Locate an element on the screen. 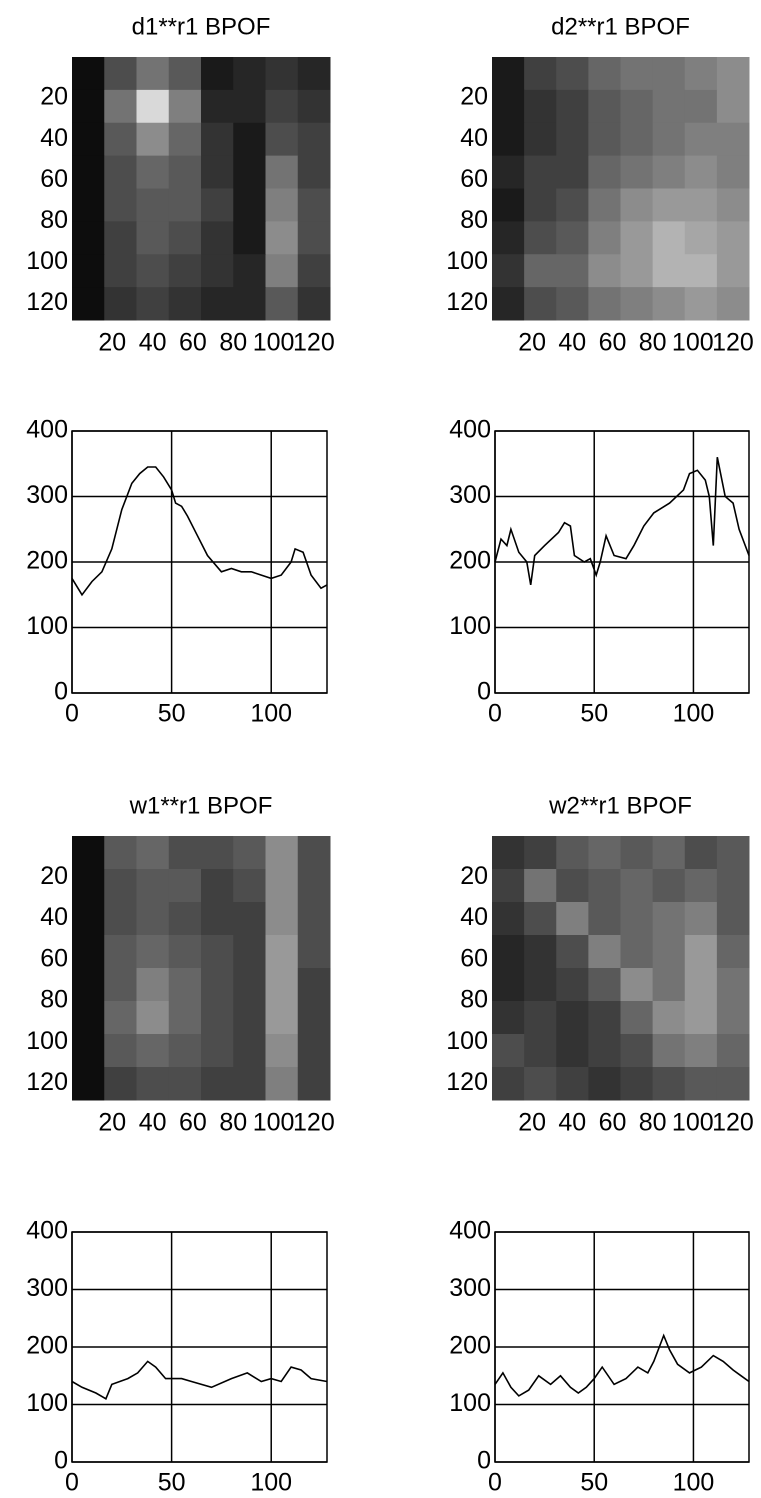 The width and height of the screenshot is (761, 1498). panel-title: w1**r1 BPOF is located at coordinates (201, 805).